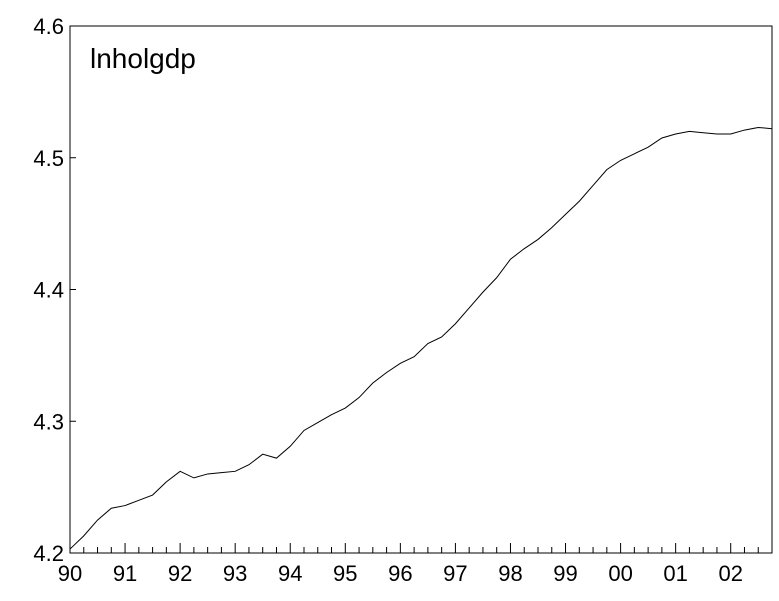 The image size is (779, 601). I want to click on x-tick-label: 99, so click(565, 573).